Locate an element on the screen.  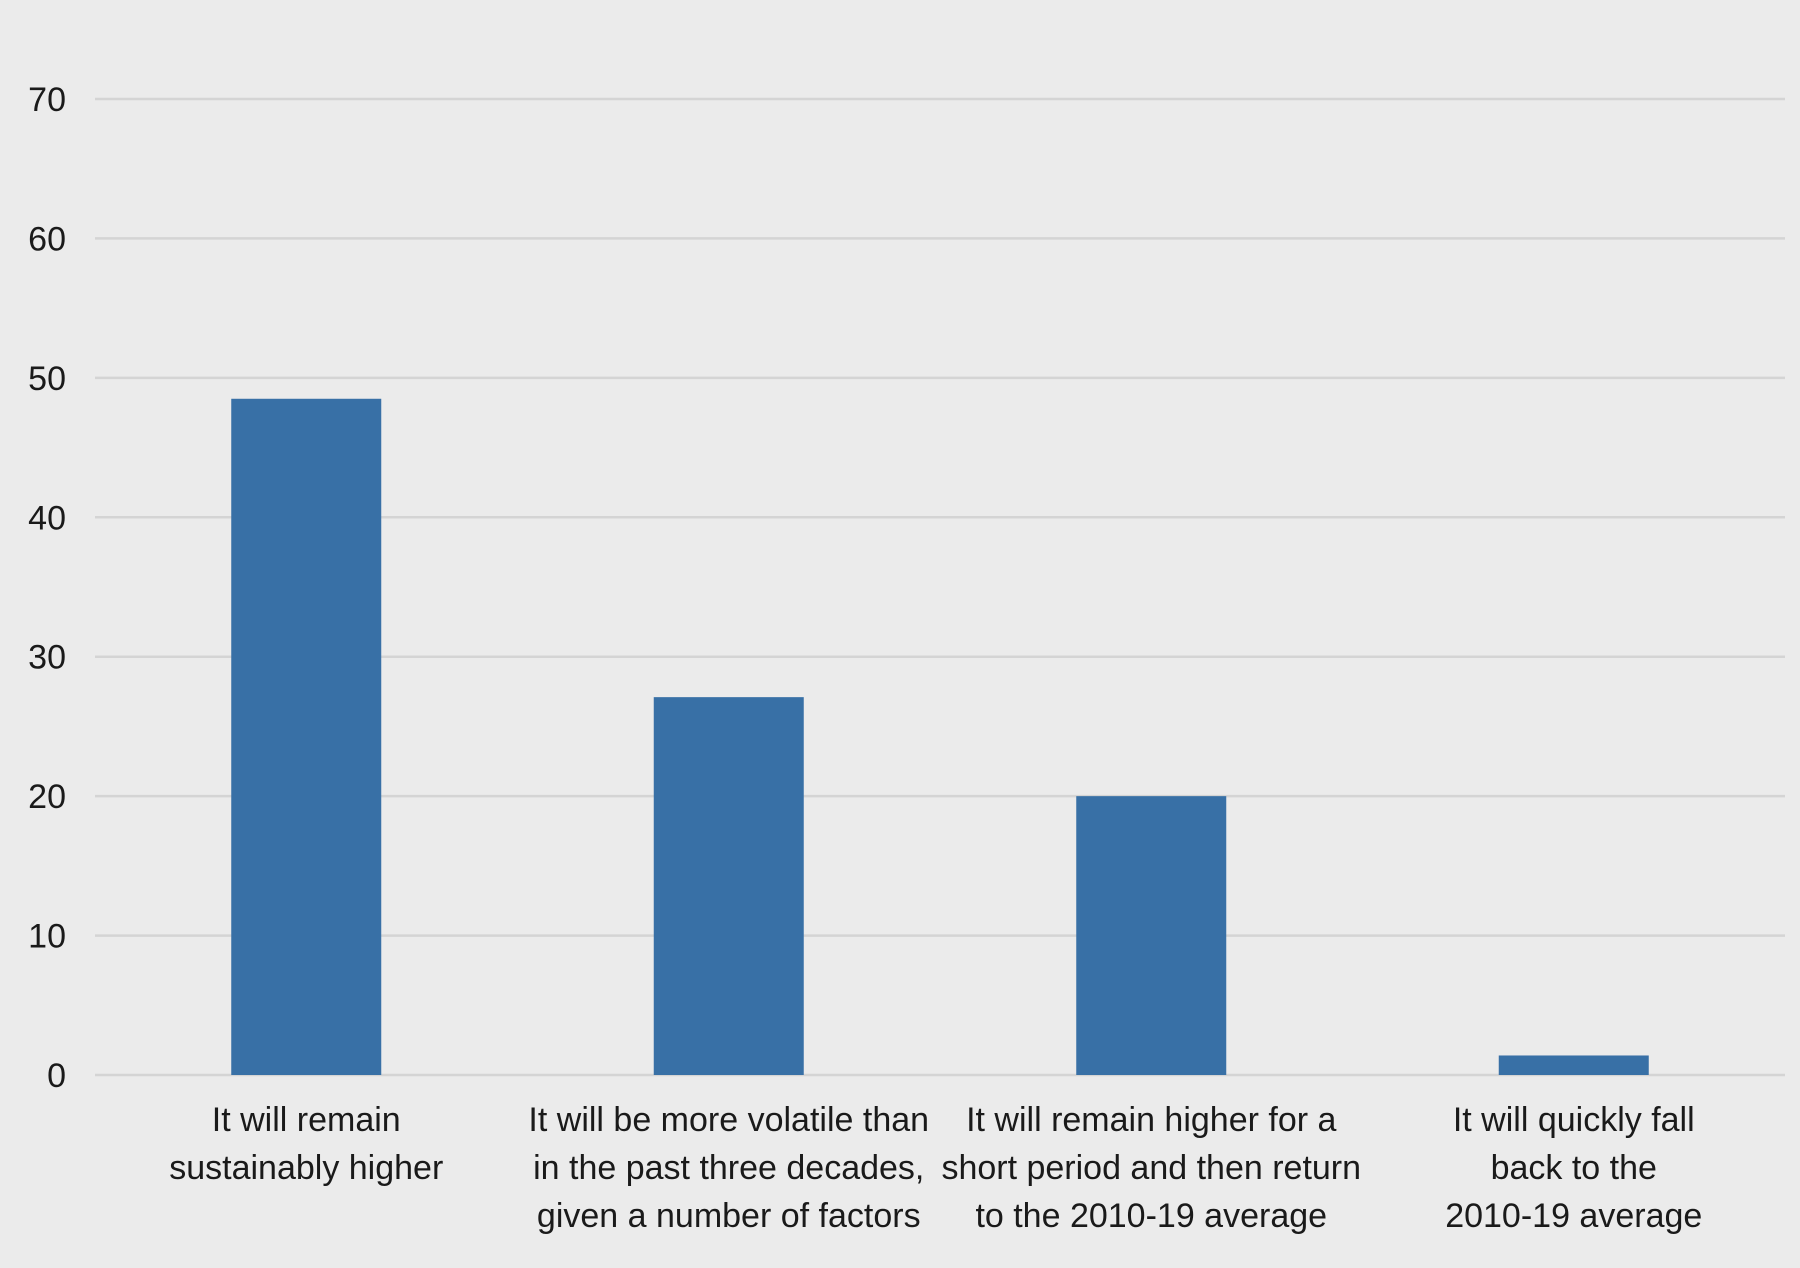
y-tick-label-50: 50 is located at coordinates (47, 379).